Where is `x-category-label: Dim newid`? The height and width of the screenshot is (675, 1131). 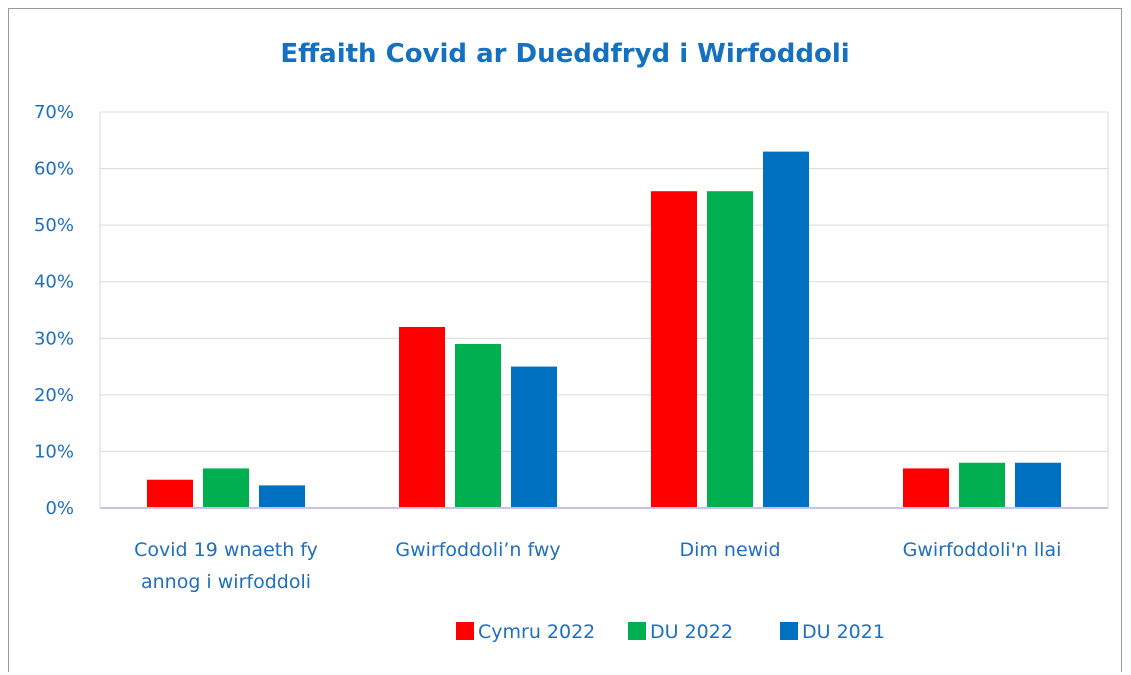
x-category-label: Dim newid is located at coordinates (729, 550).